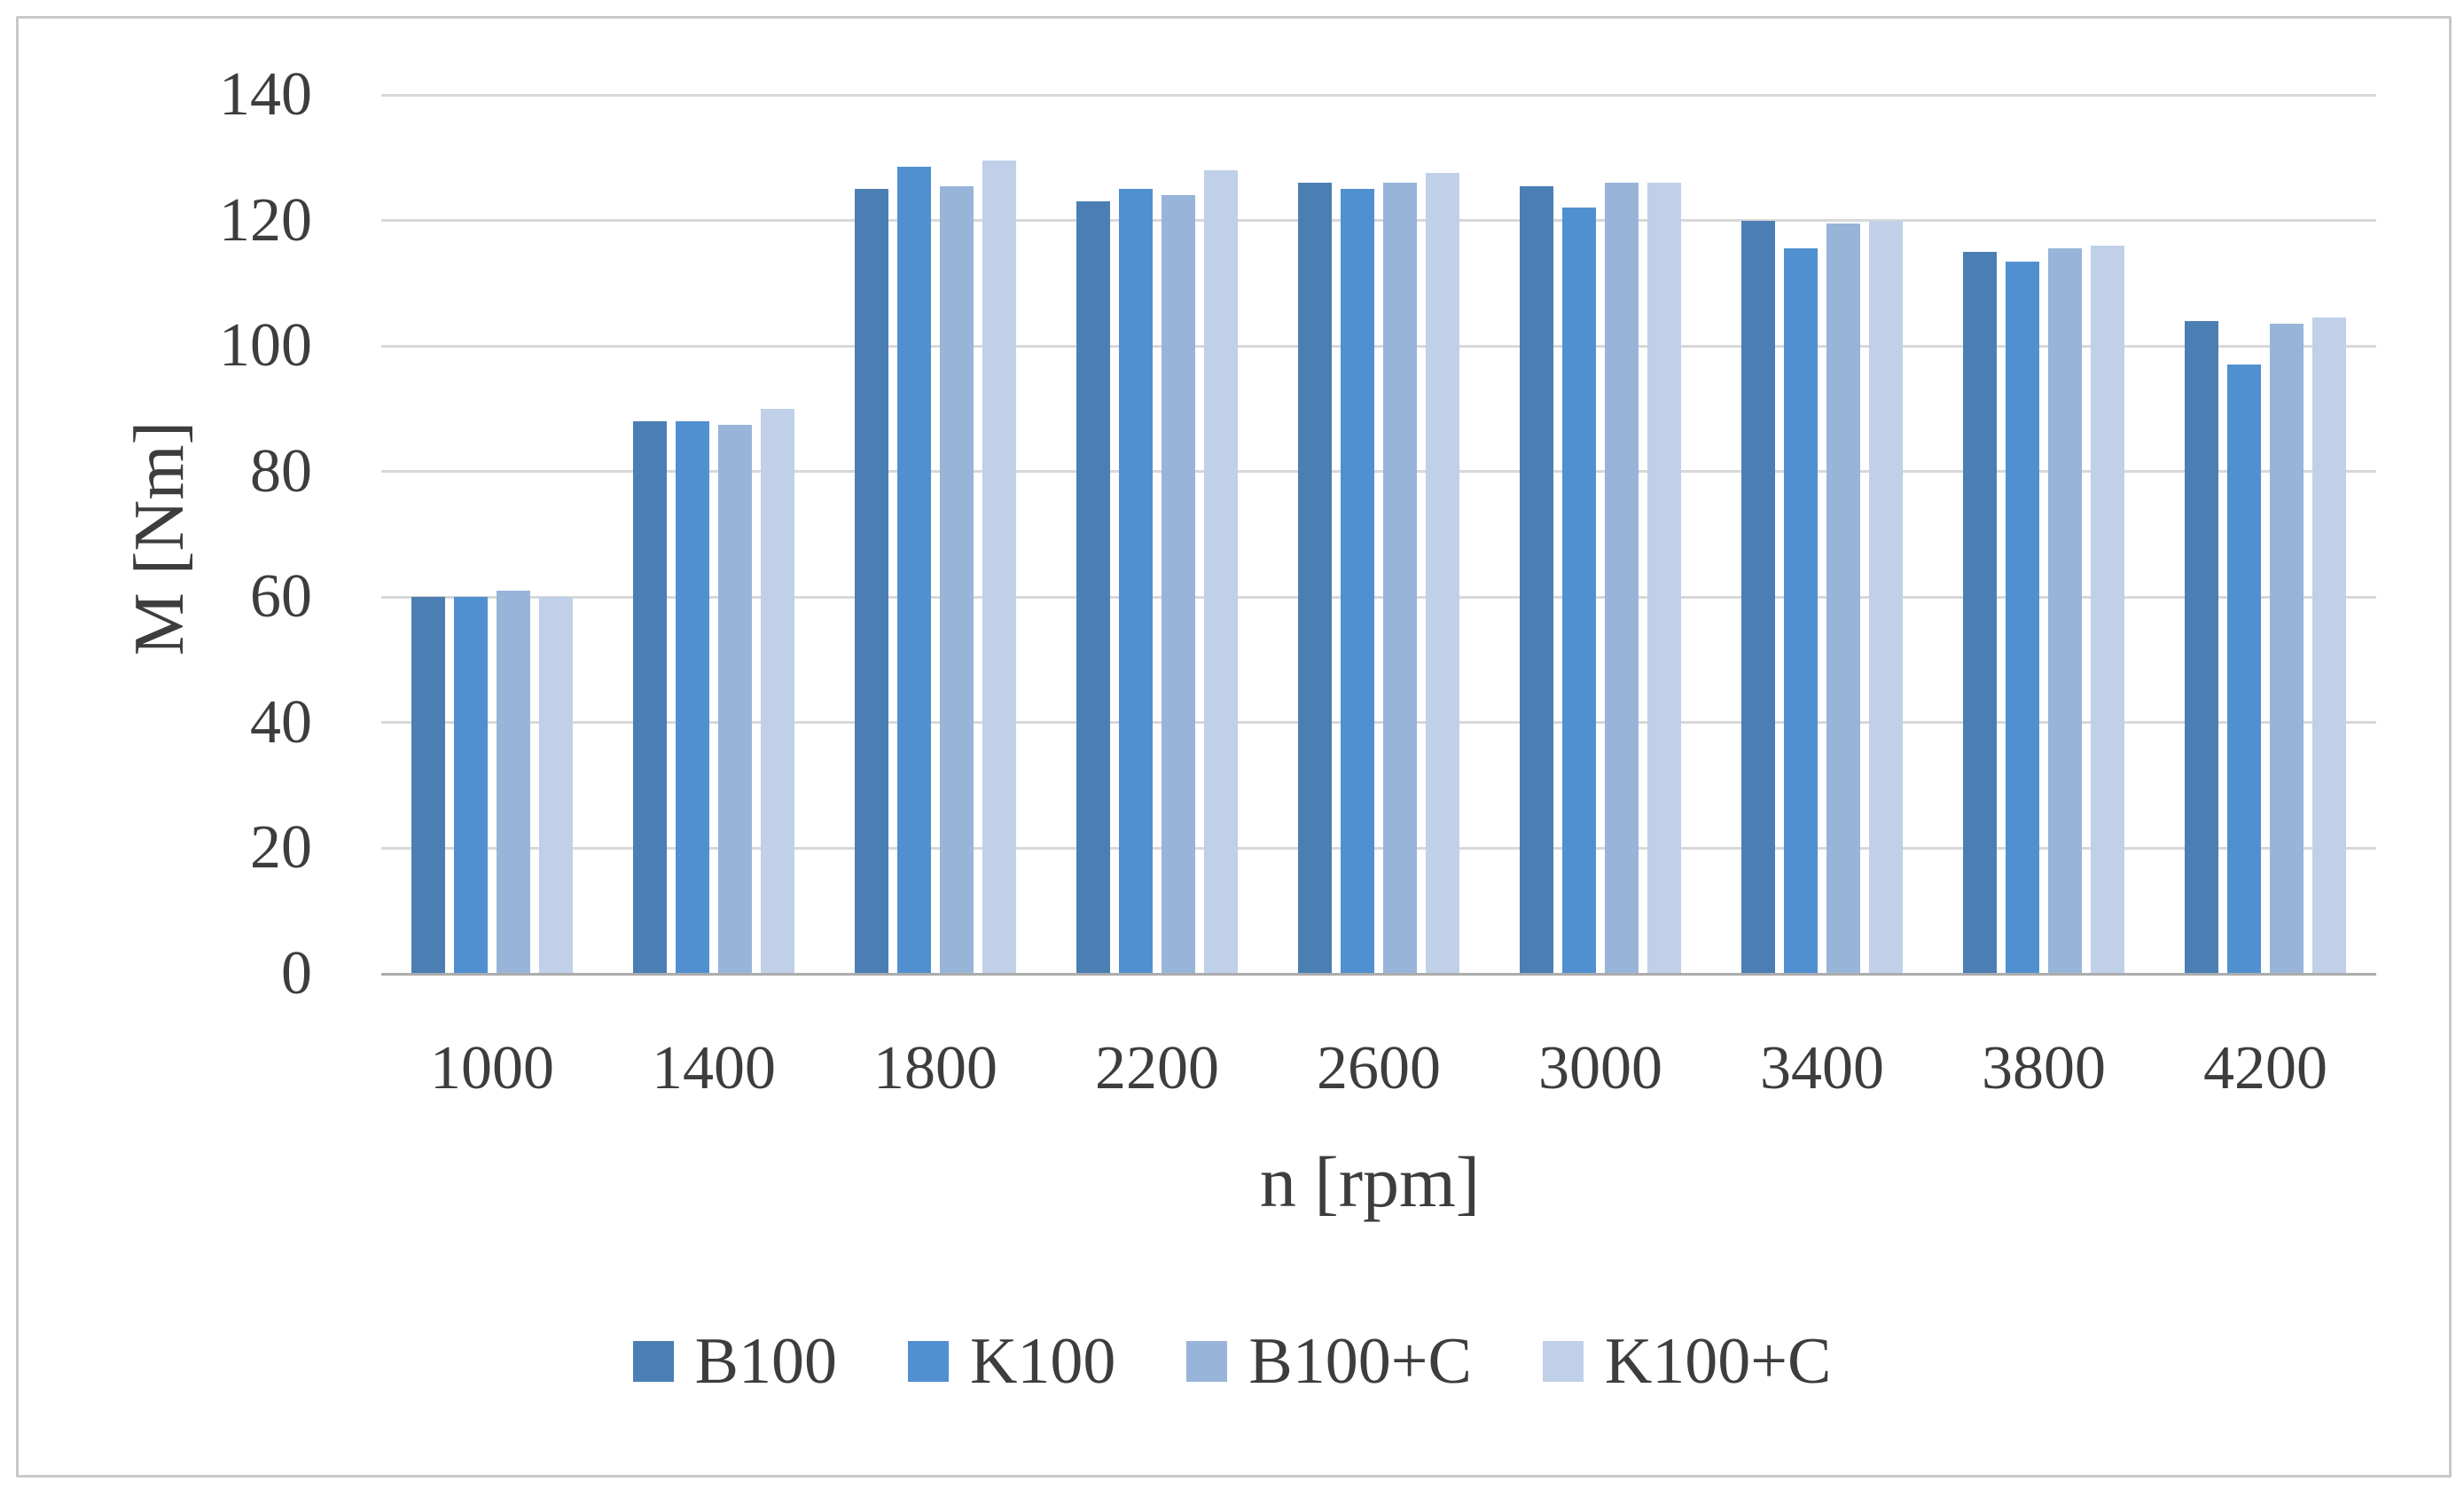 The height and width of the screenshot is (1490, 2464). I want to click on y-tick-label: 140, so click(265, 94).